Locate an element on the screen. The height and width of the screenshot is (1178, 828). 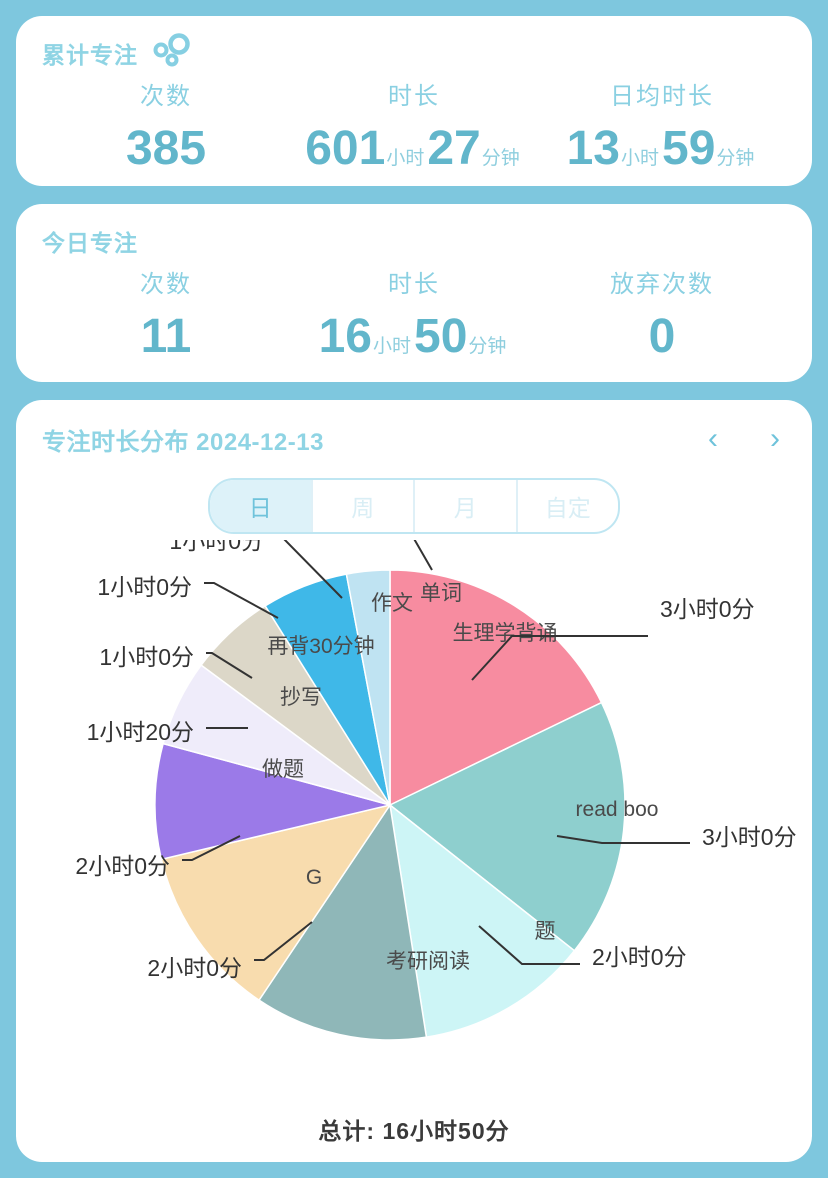
chart-title: 专注时长分布 2024-12-13 is located at coordinates (183, 442).